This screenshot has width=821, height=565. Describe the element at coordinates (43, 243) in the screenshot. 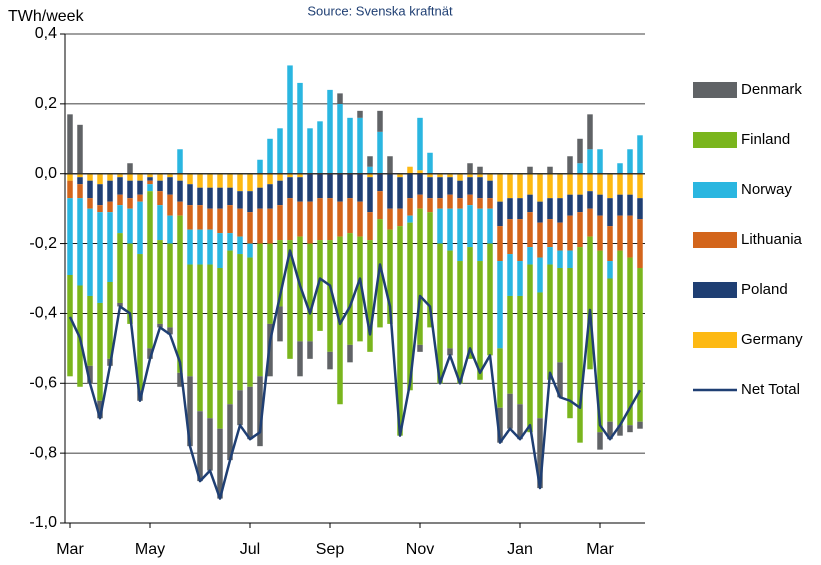

I see `y-tick-label: -0,2` at that location.